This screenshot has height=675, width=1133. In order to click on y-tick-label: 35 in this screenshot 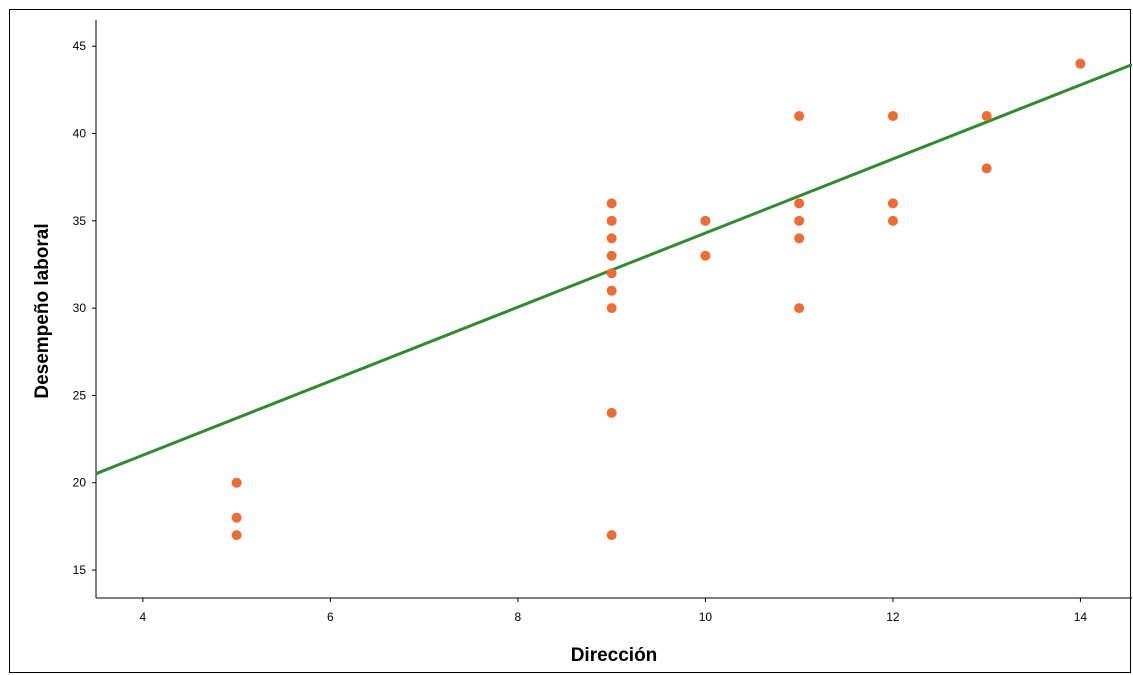, I will do `click(80, 221)`.